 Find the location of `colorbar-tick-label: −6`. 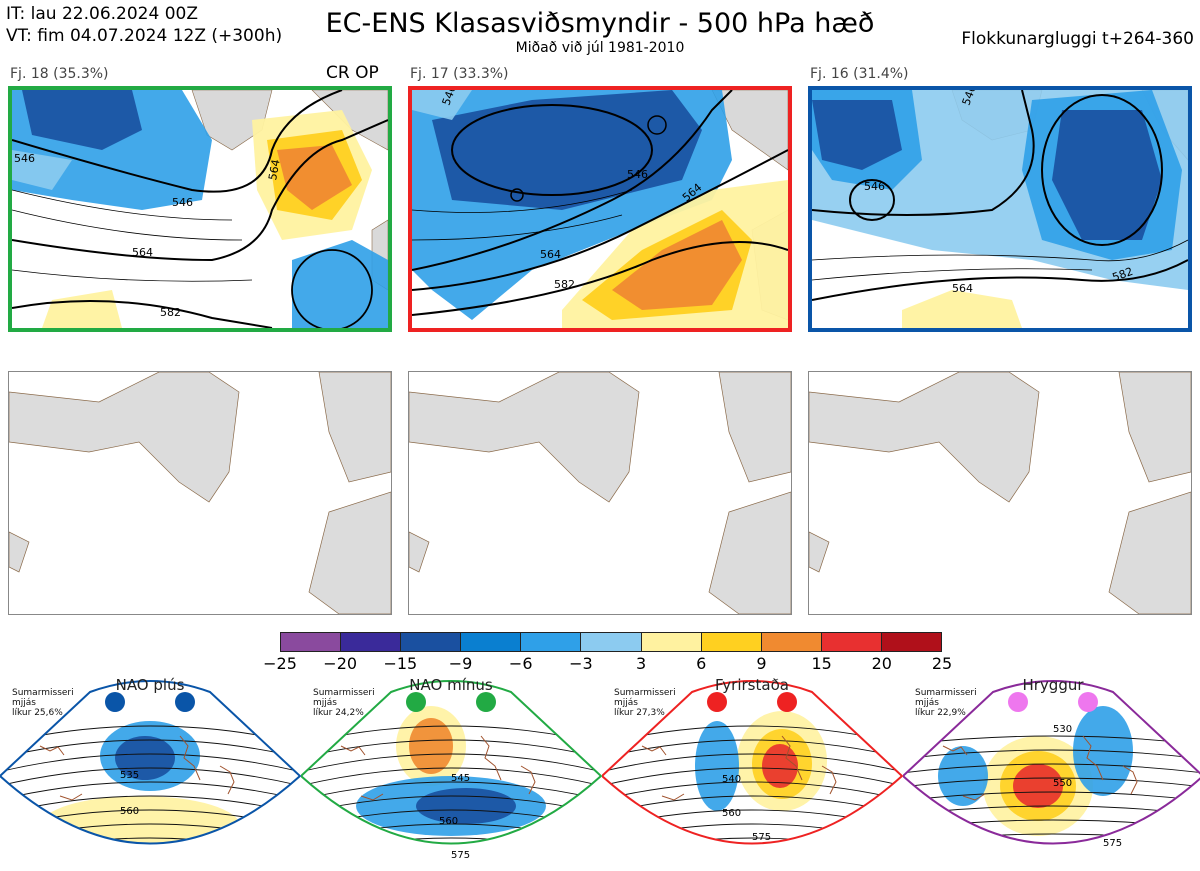

colorbar-tick-label: −6 is located at coordinates (520, 663).